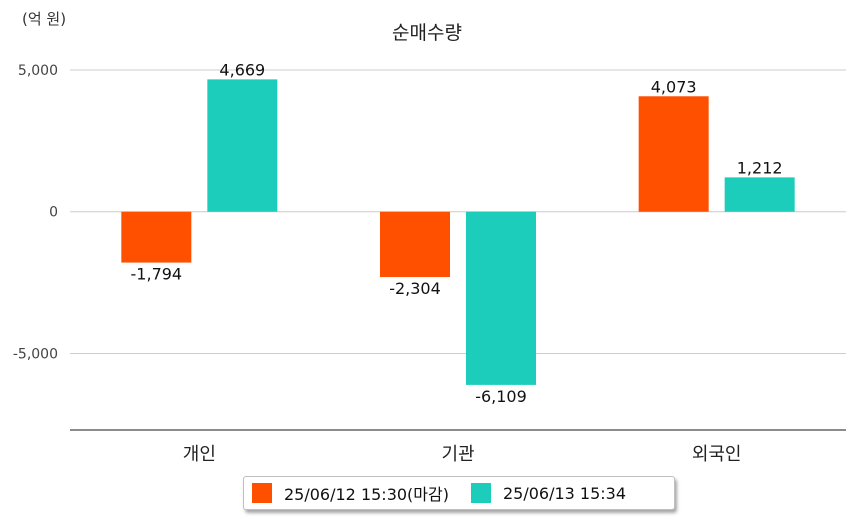 The image size is (854, 520). I want to click on data-label: 4,669, so click(242, 69).